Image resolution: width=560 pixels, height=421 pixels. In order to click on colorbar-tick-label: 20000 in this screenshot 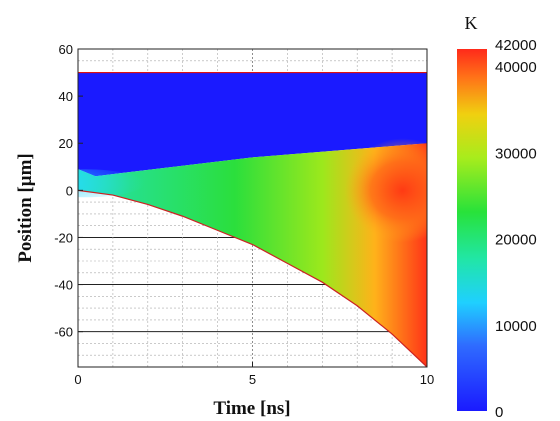, I will do `click(516, 240)`.